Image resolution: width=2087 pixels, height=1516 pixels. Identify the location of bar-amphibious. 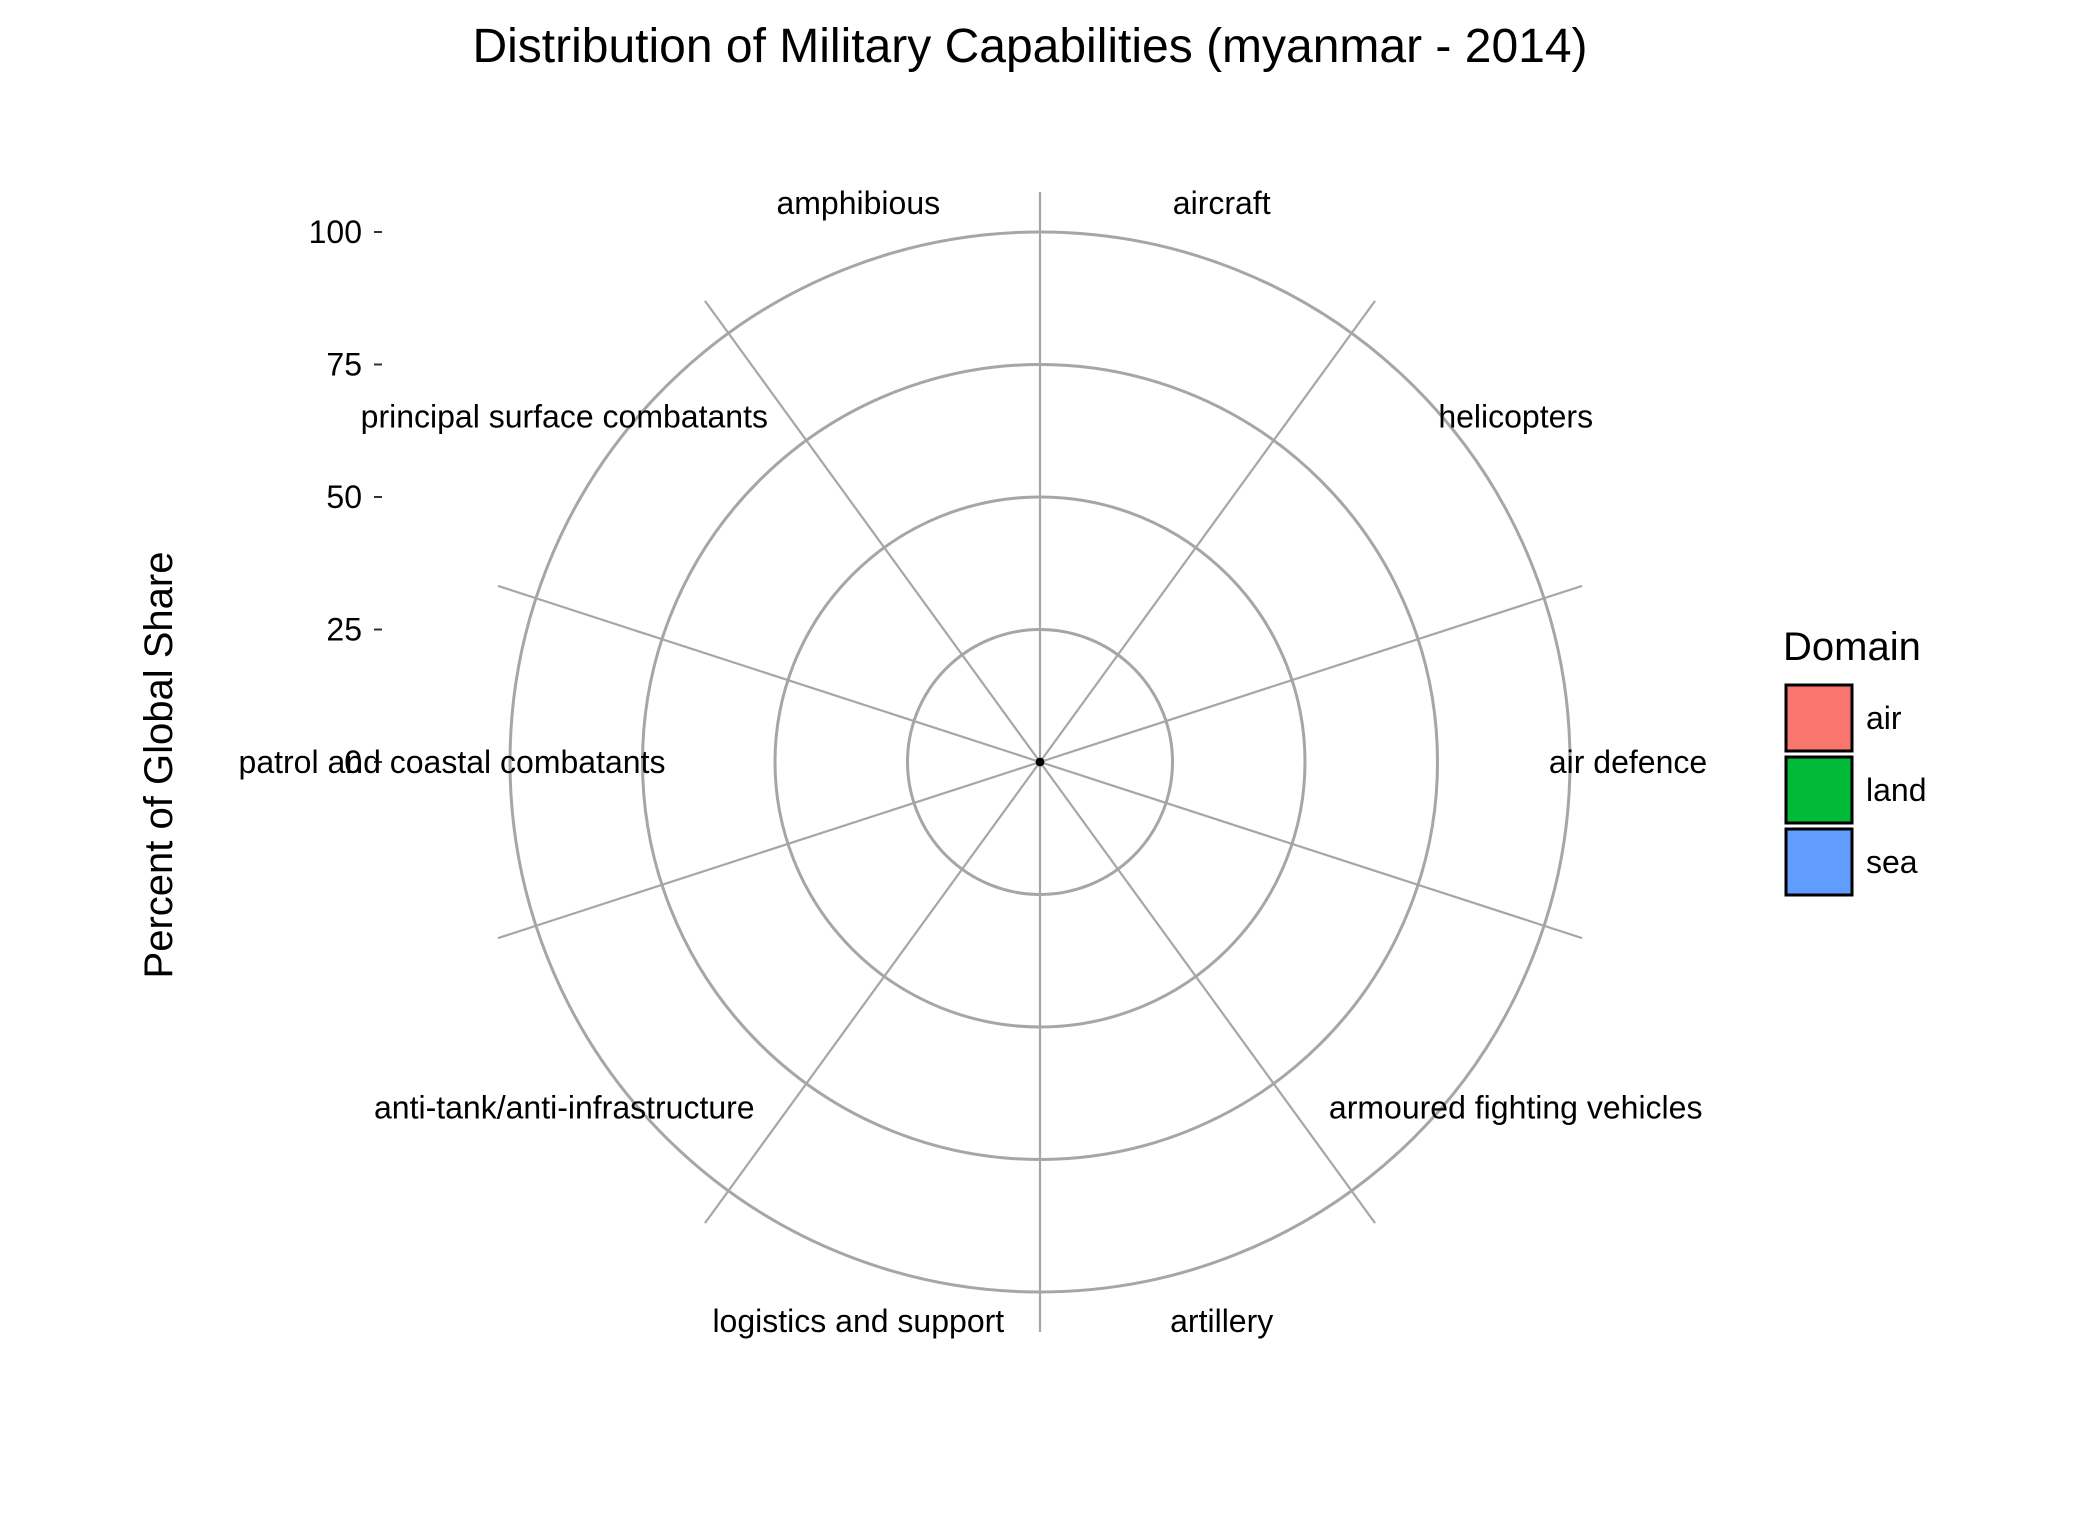
(1039, 762).